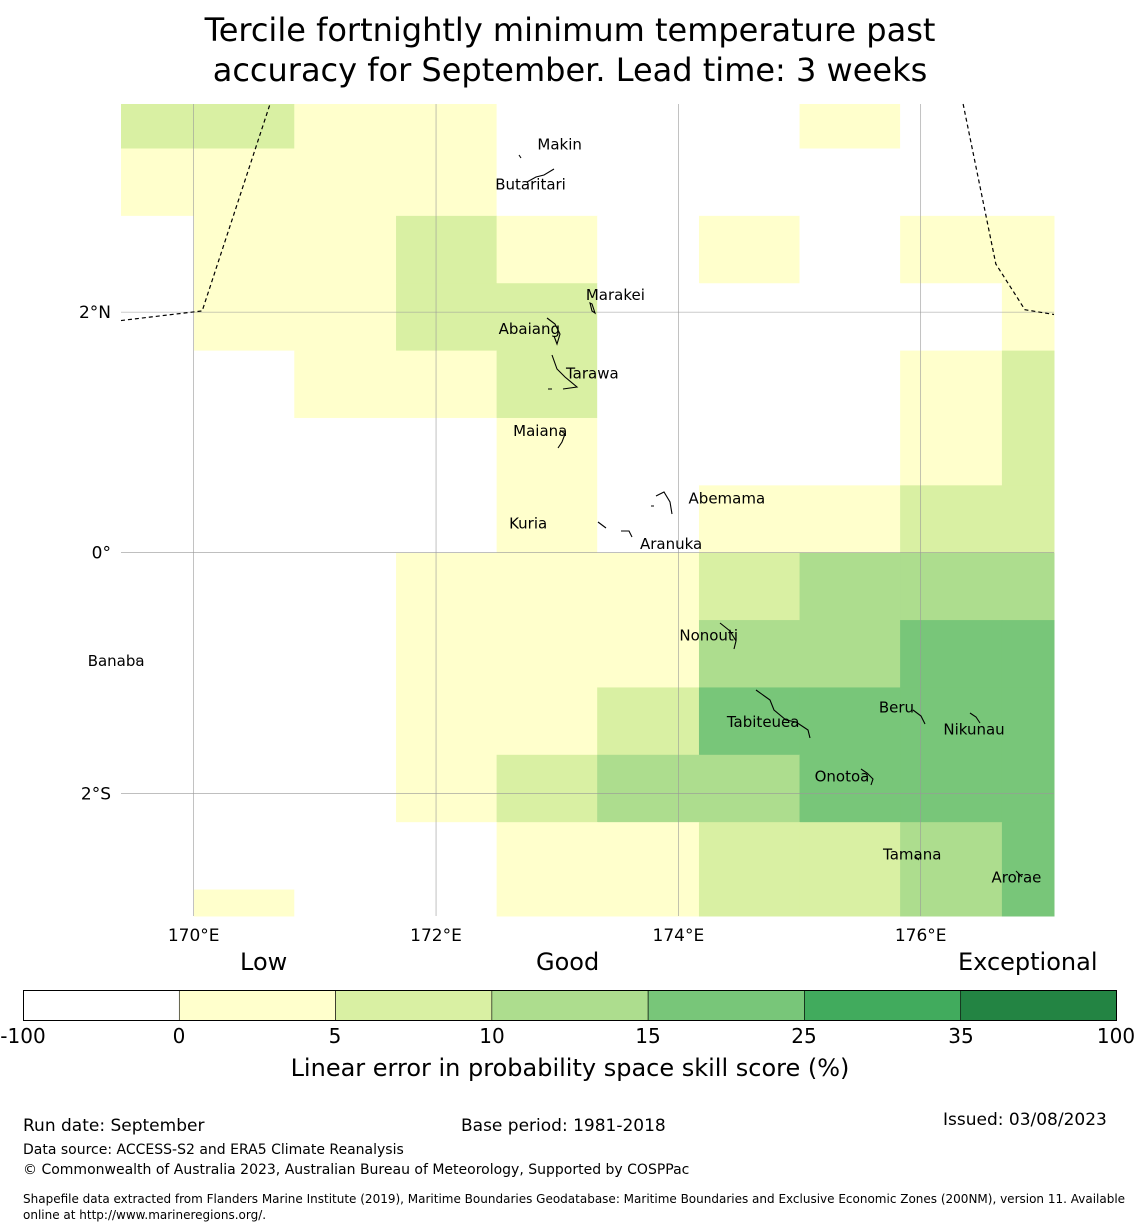 The width and height of the screenshot is (1140, 1230). What do you see at coordinates (842, 776) in the screenshot?
I see `island-label: Onotoa` at bounding box center [842, 776].